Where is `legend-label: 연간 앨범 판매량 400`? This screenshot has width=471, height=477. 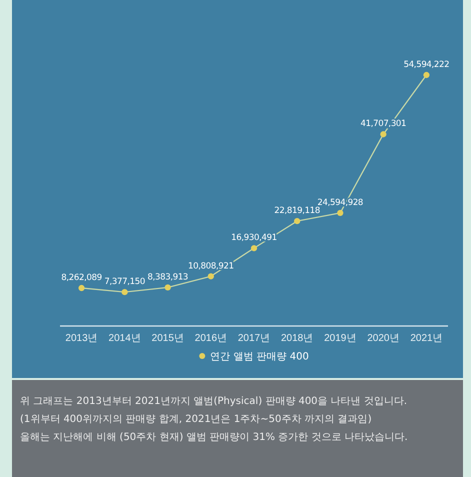
legend-label: 연간 앨범 판매량 400 is located at coordinates (259, 357).